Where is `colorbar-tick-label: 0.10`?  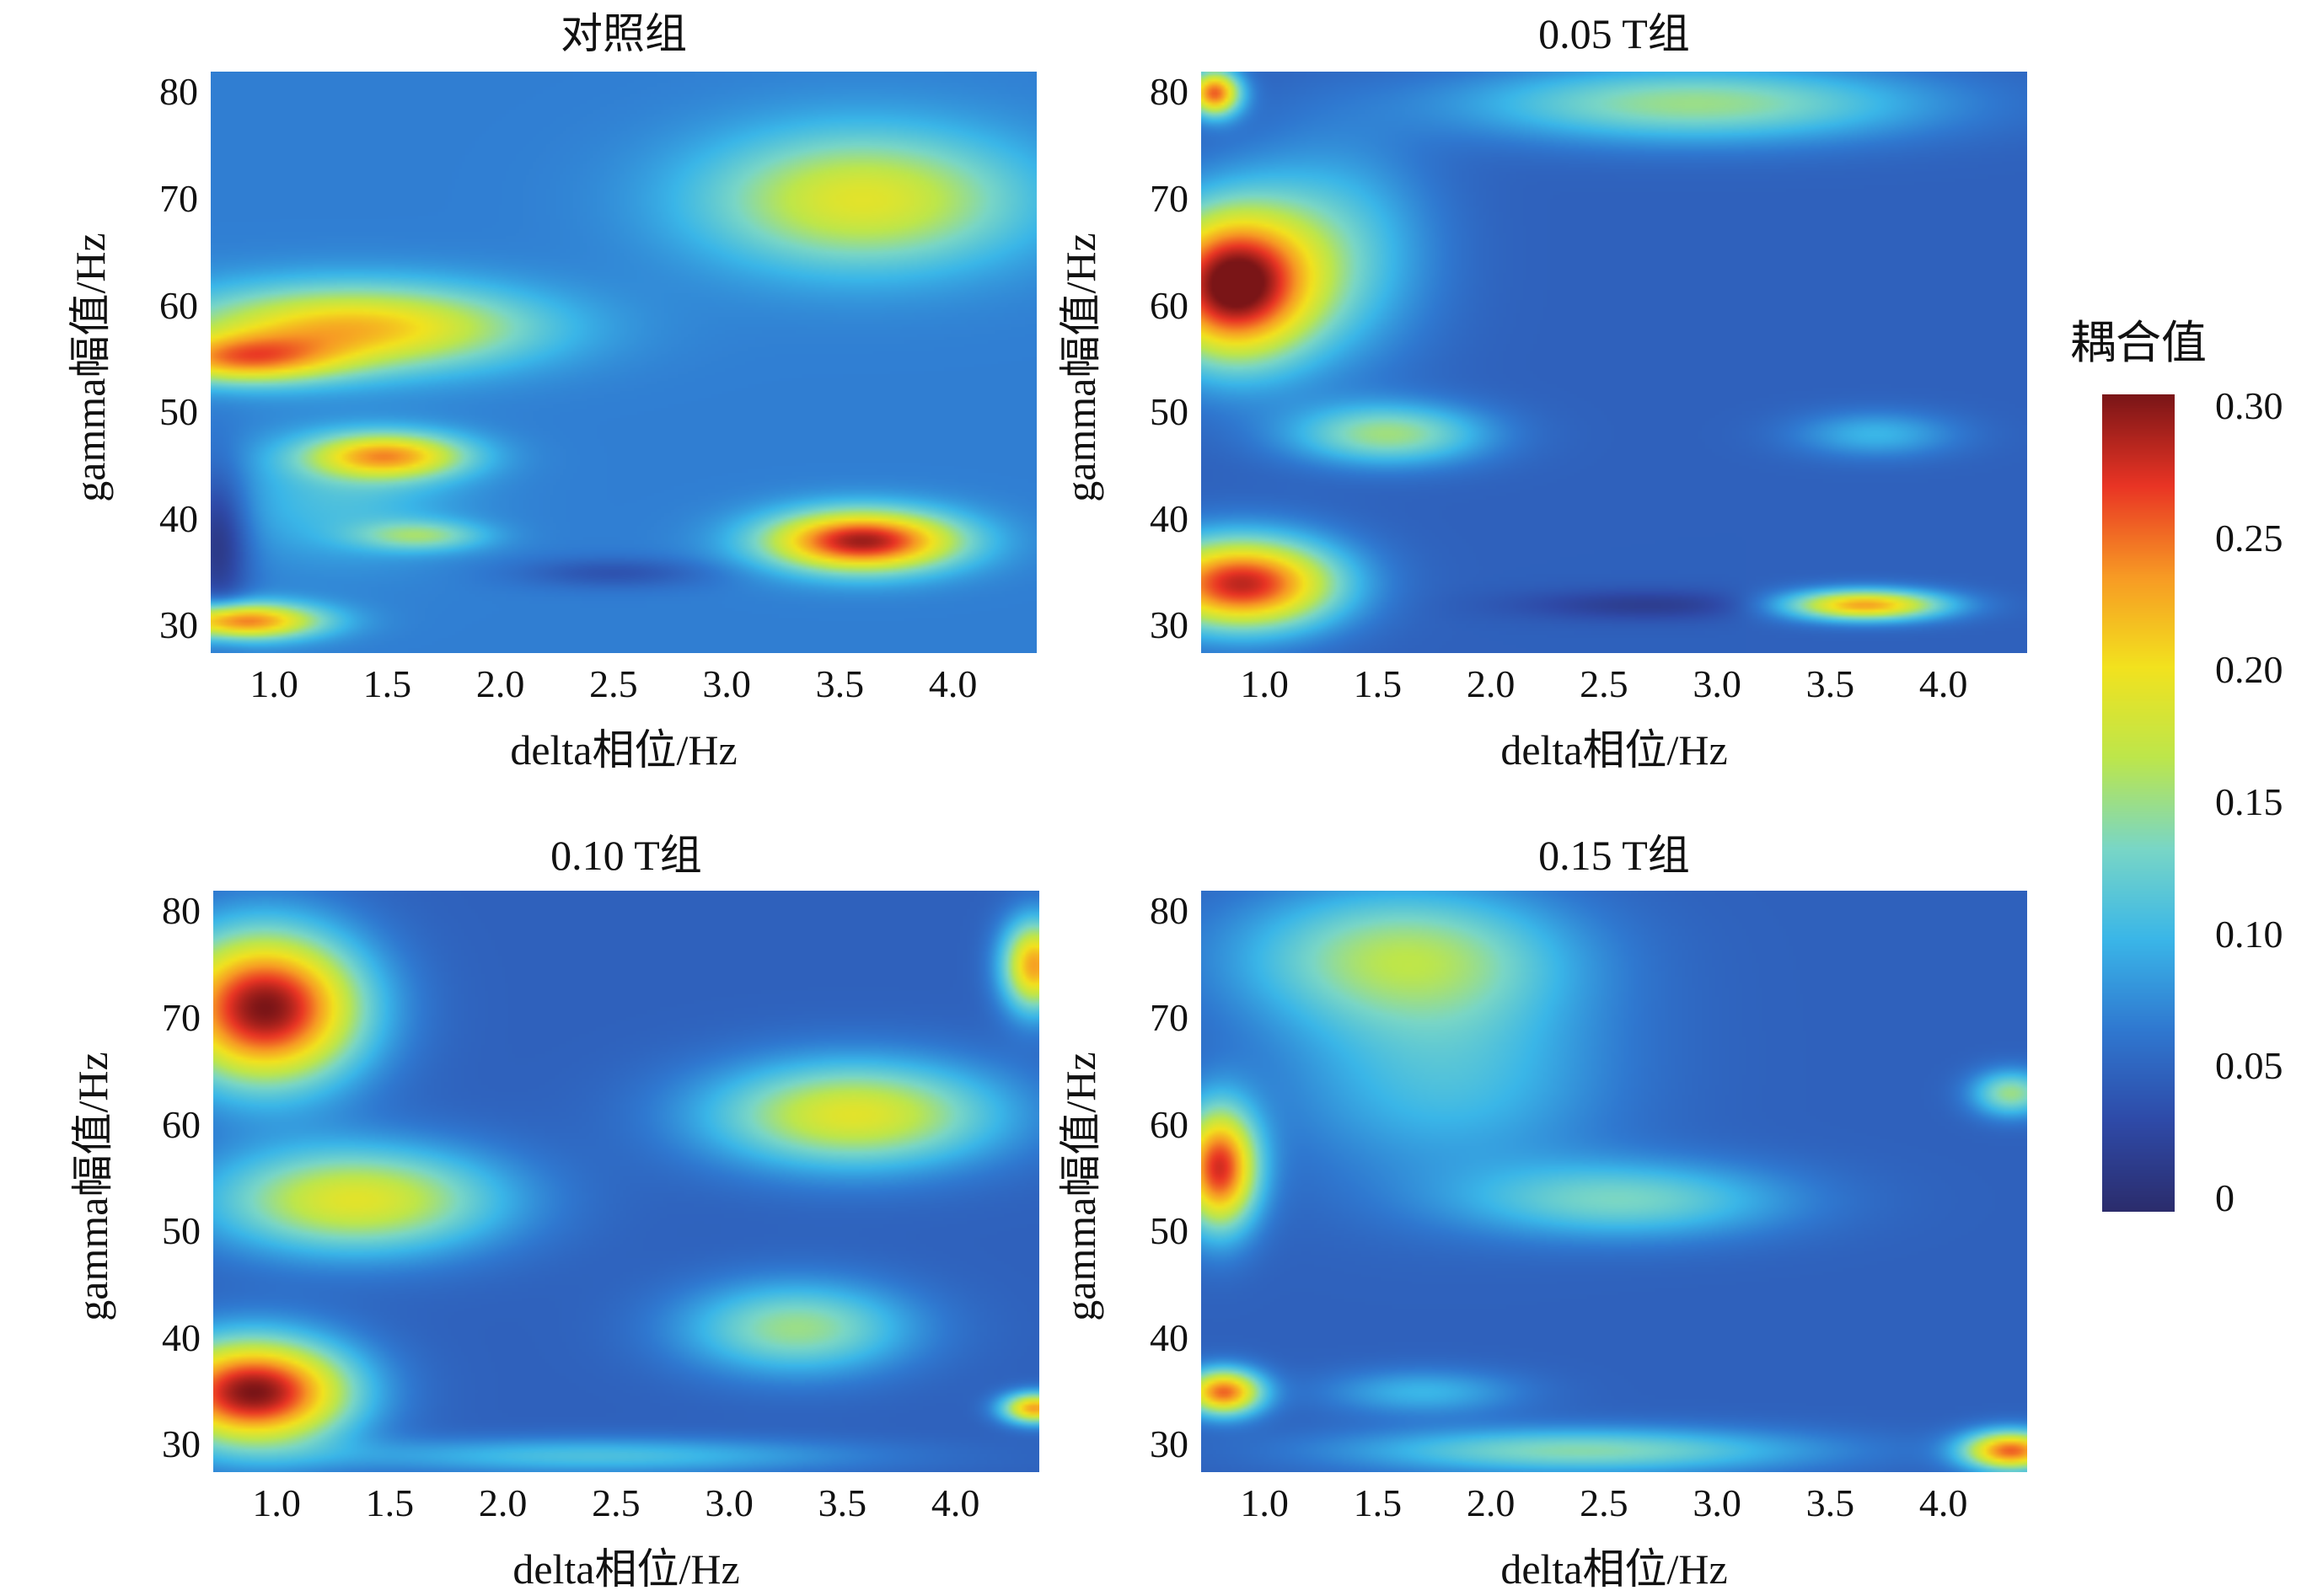 colorbar-tick-label: 0.10 is located at coordinates (2249, 934).